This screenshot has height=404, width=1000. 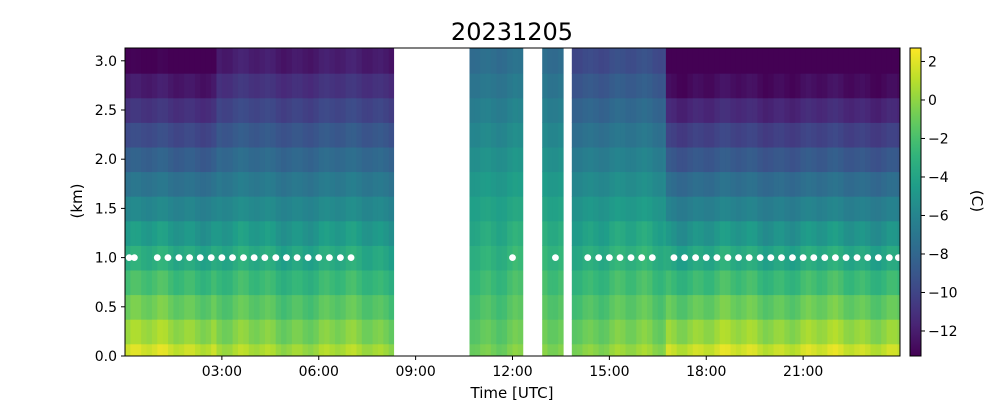 What do you see at coordinates (915, 202) in the screenshot?
I see `colorbar` at bounding box center [915, 202].